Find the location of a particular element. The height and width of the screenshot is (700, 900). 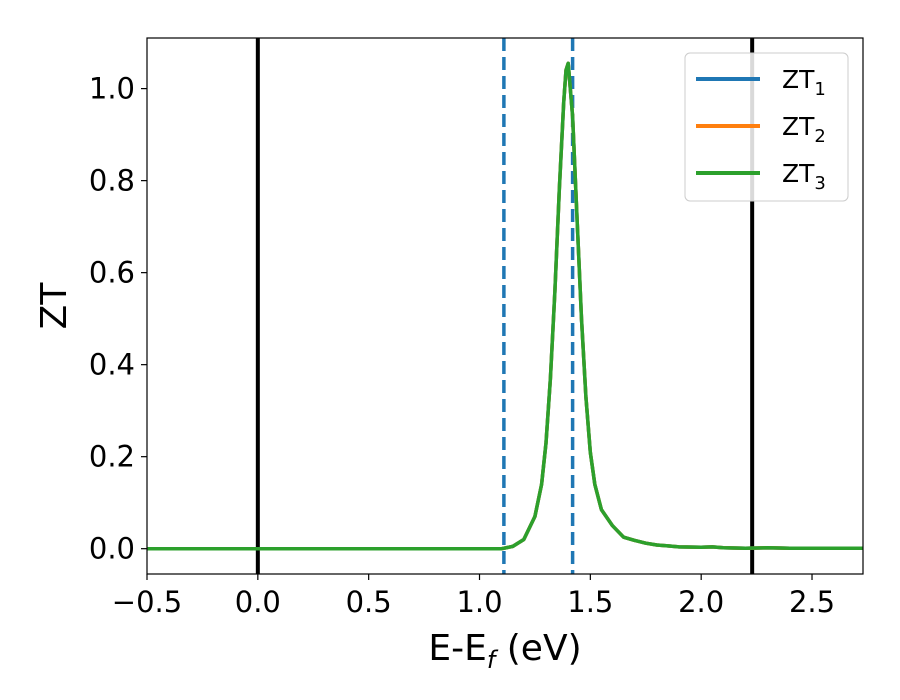

x-tick-label: 0.0 is located at coordinates (258, 602).